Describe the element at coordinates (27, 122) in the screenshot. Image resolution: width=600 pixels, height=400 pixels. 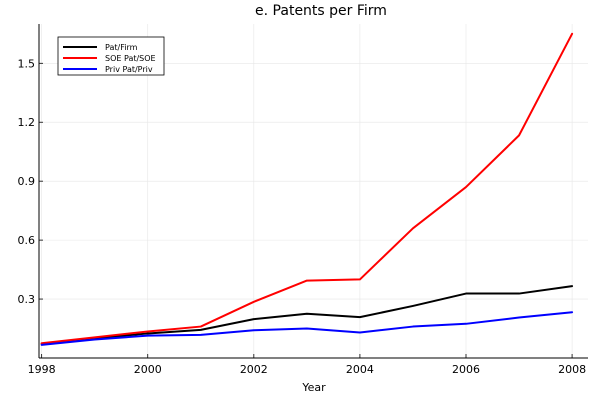
I see `y-tick-label-3: 1.2` at that location.